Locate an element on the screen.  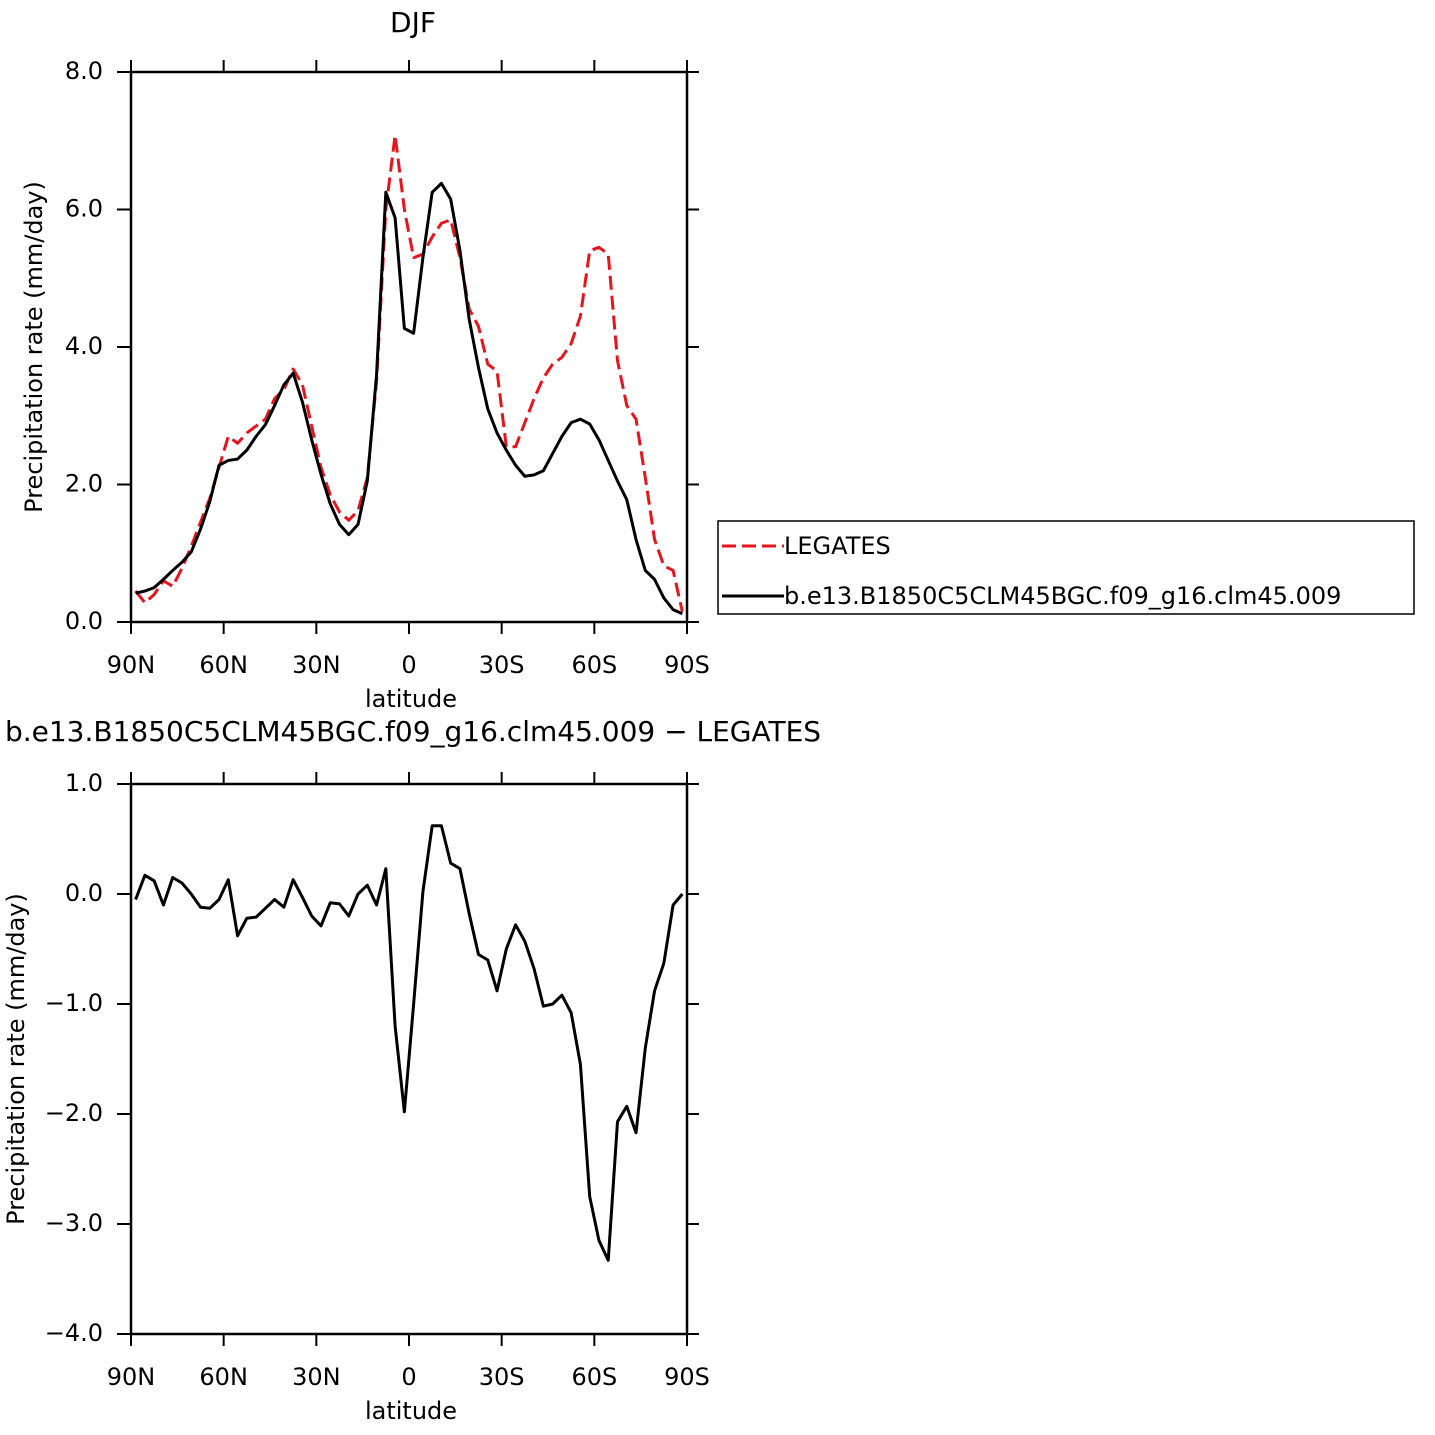
legend-box is located at coordinates (1066, 567).